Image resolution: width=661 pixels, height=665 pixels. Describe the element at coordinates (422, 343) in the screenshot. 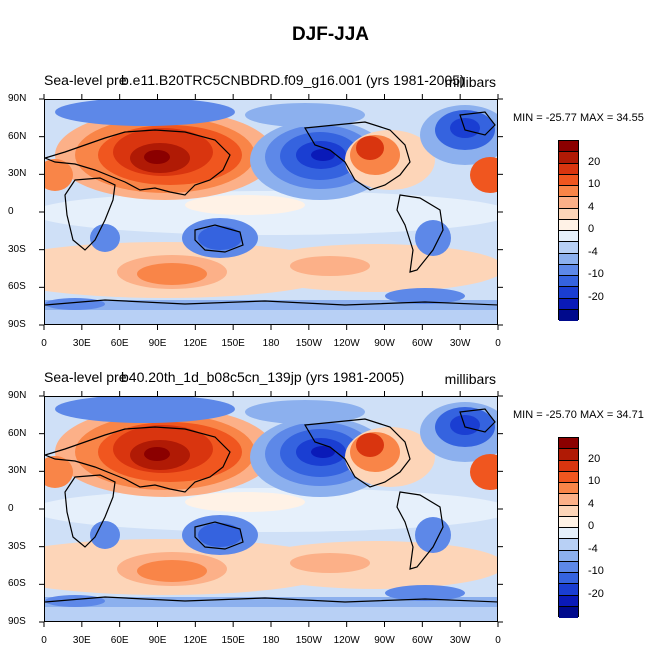

I see `lon-tick-label: 60W` at that location.